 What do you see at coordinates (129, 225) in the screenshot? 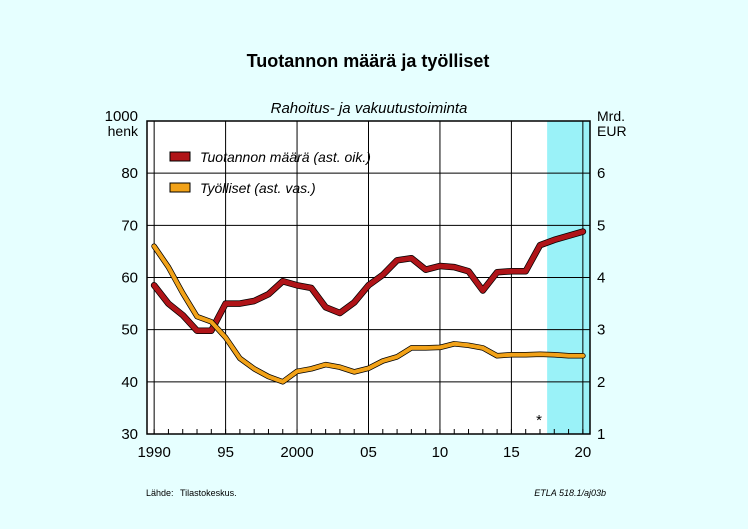
I see `left-tick-label: 70` at bounding box center [129, 225].